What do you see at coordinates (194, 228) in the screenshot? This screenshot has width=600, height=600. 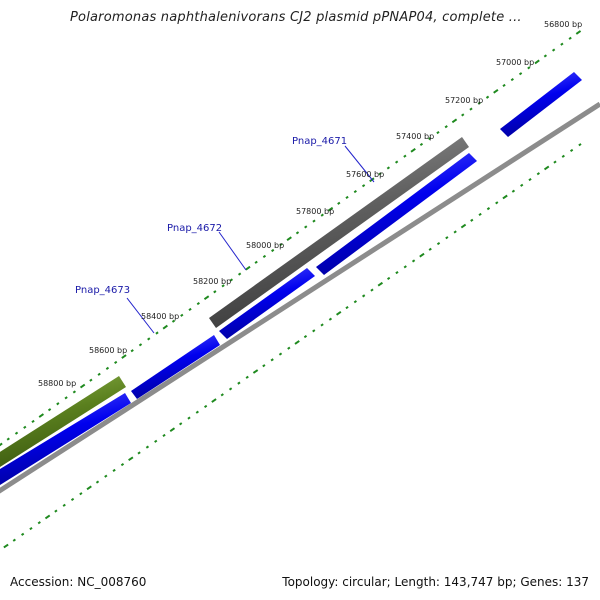 I see `gene-label-pnap-4672: Pnap_4672` at bounding box center [194, 228].